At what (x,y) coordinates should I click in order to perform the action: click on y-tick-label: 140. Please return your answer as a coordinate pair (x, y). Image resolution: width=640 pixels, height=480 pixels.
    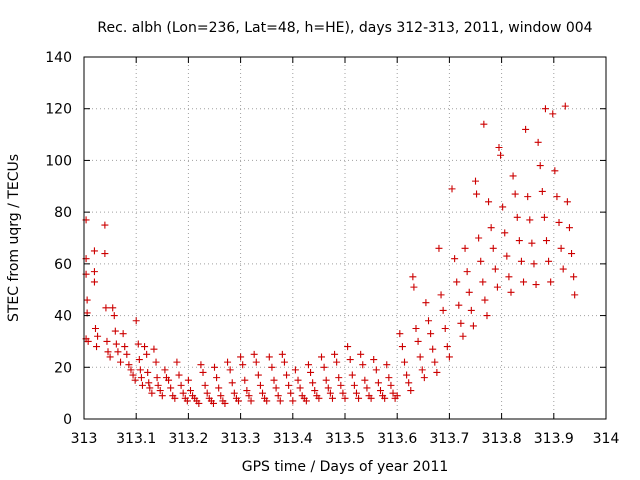
    Looking at the image, I should click on (58, 58).